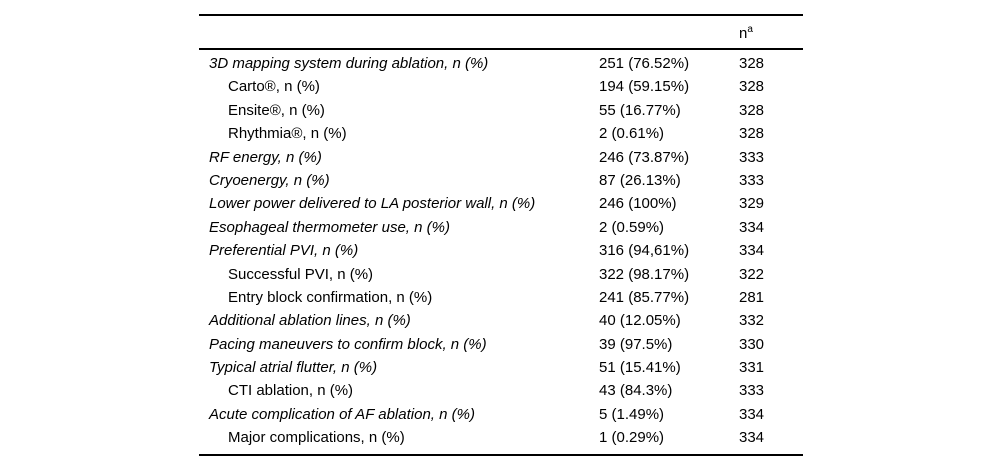 The width and height of the screenshot is (1000, 471). What do you see at coordinates (316, 438) in the screenshot?
I see `row-label: Major complications, n (%)` at bounding box center [316, 438].